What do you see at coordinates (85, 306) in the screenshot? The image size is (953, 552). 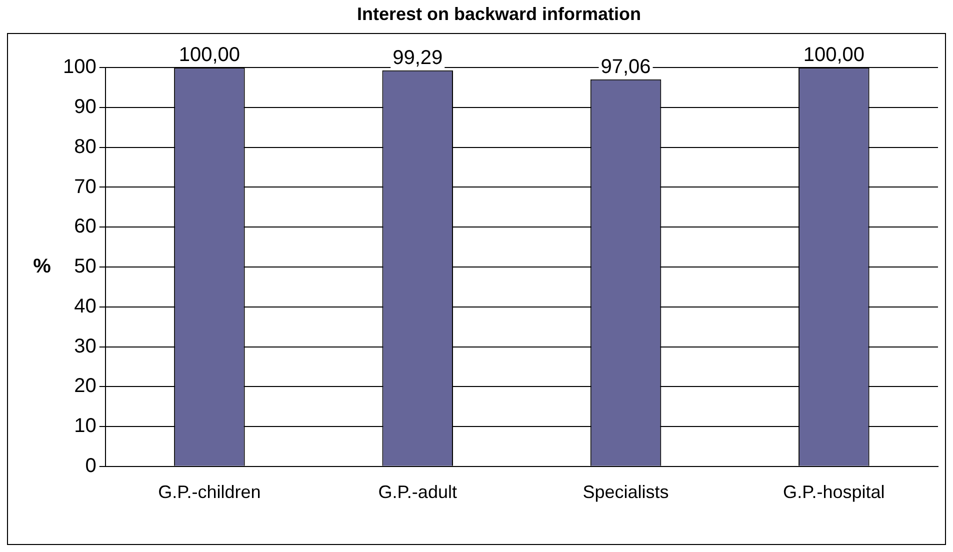 I see `y-tick-label: 40` at bounding box center [85, 306].